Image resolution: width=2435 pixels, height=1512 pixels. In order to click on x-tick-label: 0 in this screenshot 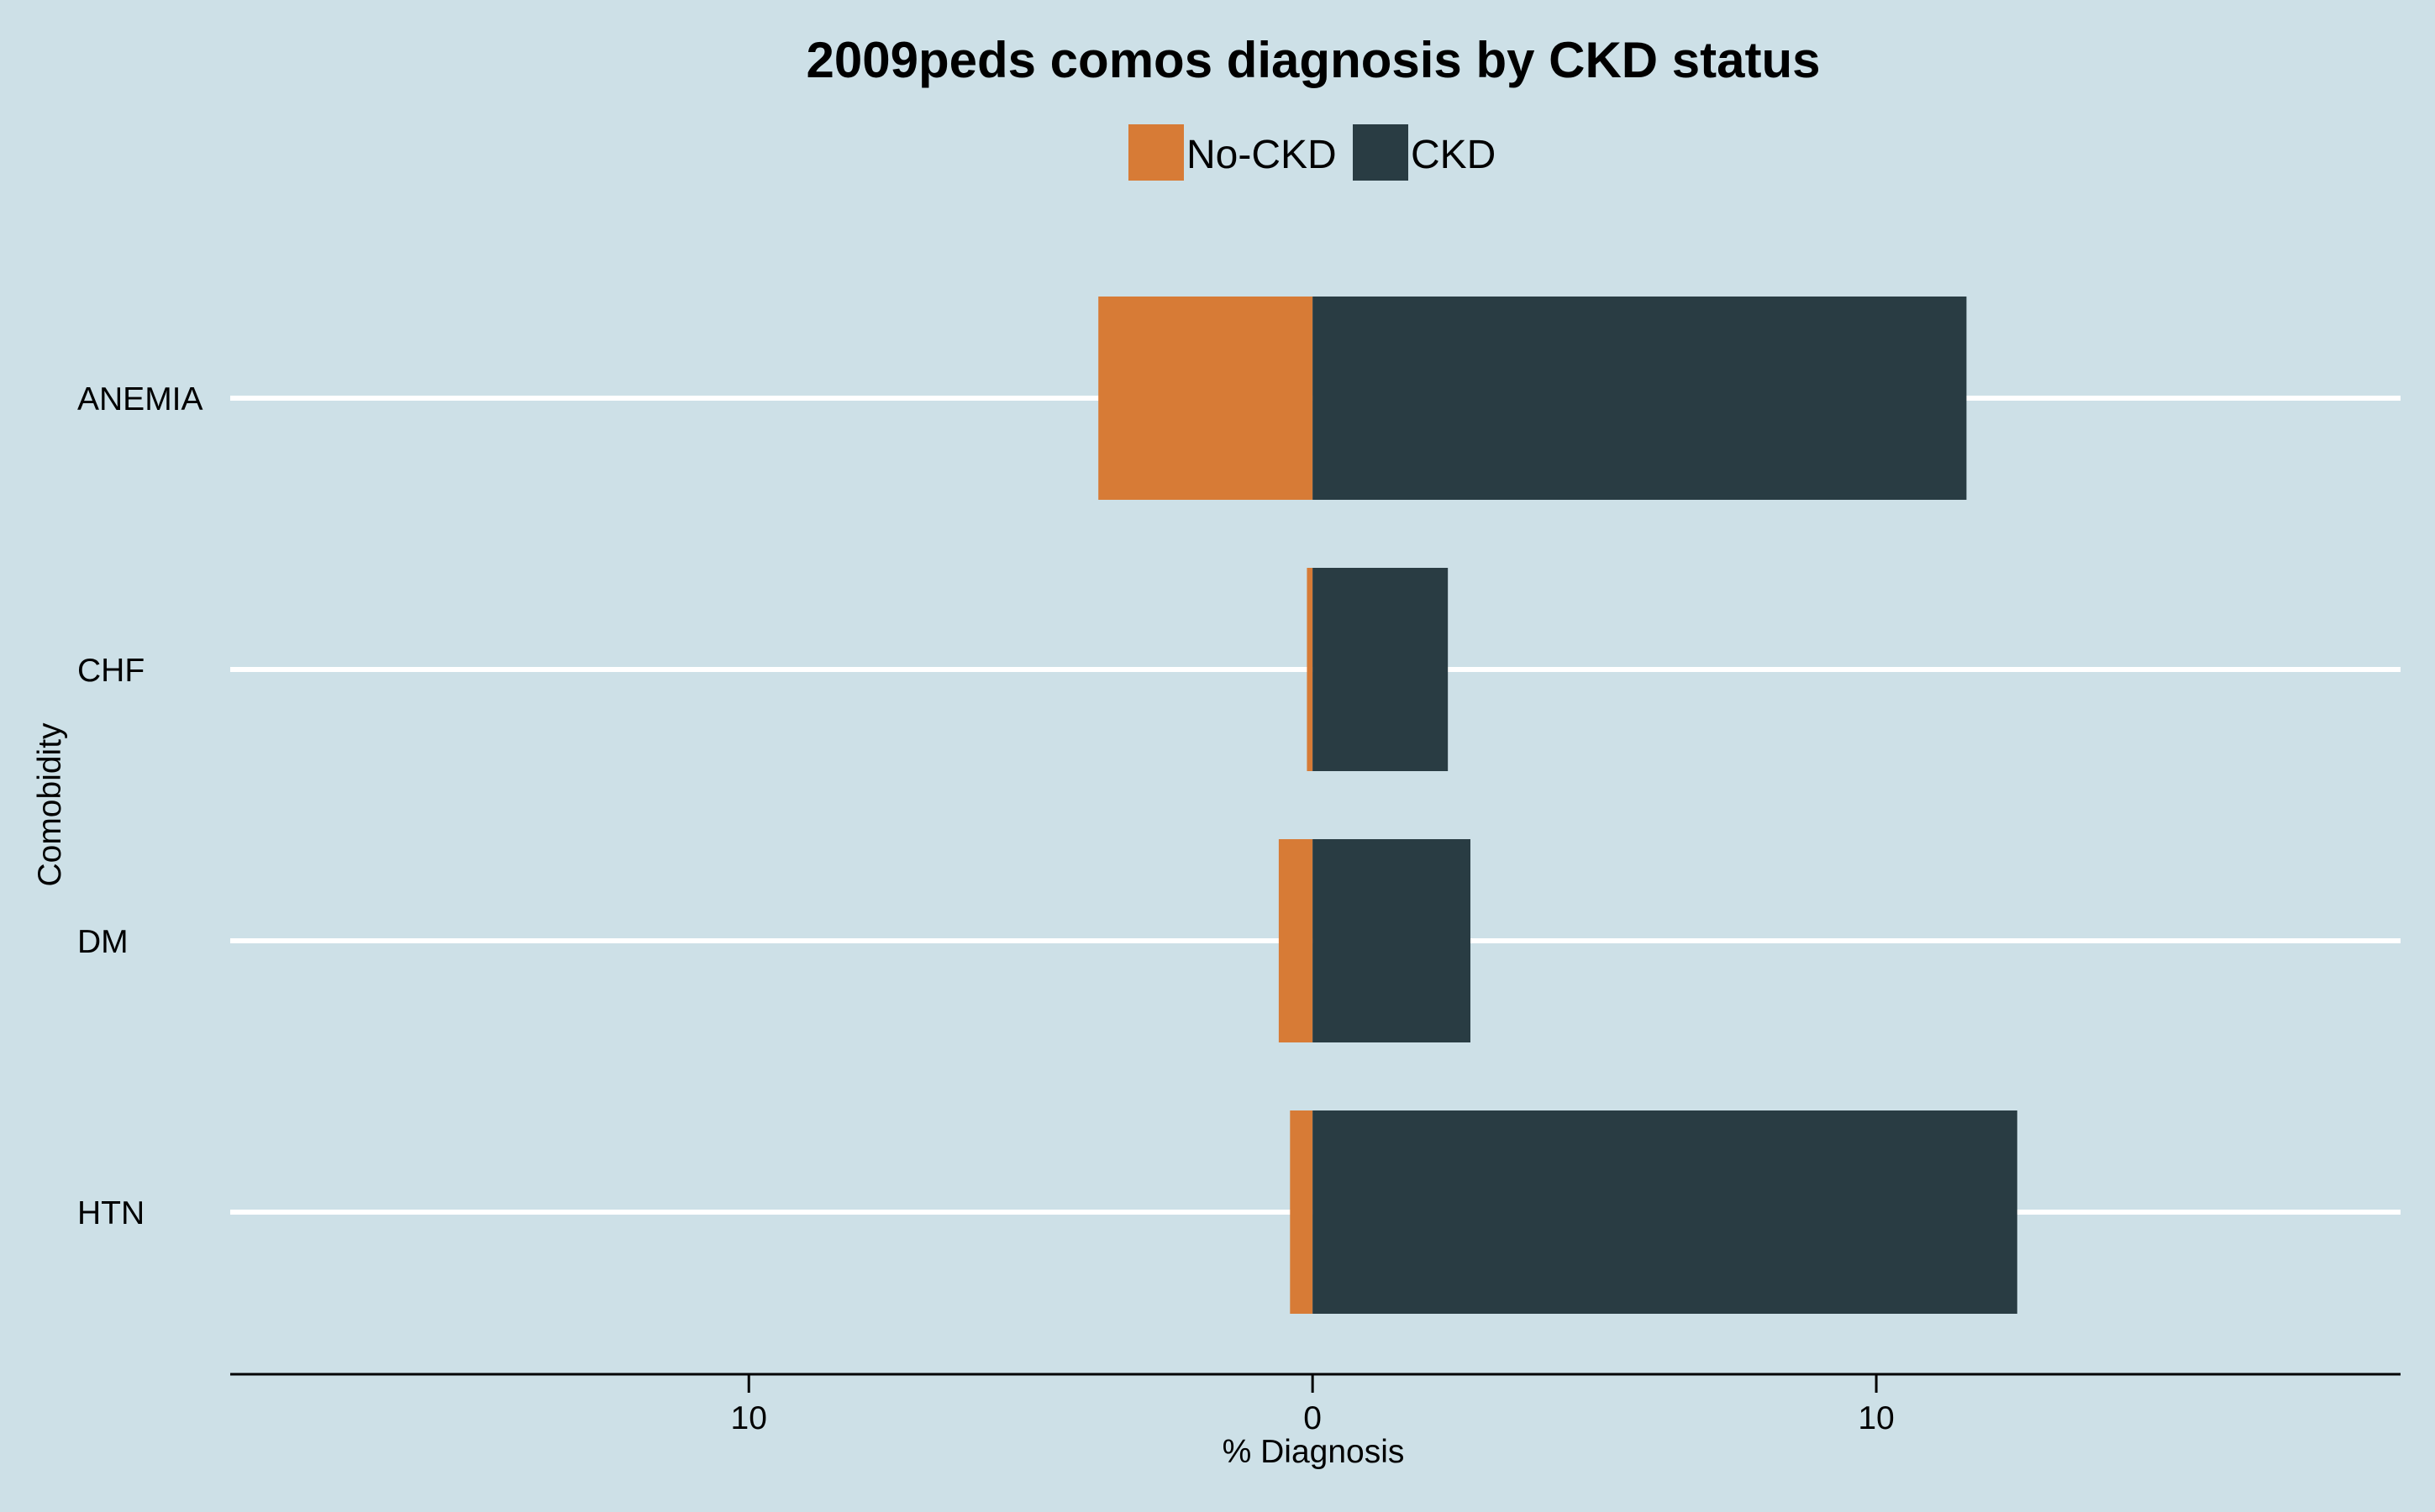, I will do `click(1312, 1418)`.